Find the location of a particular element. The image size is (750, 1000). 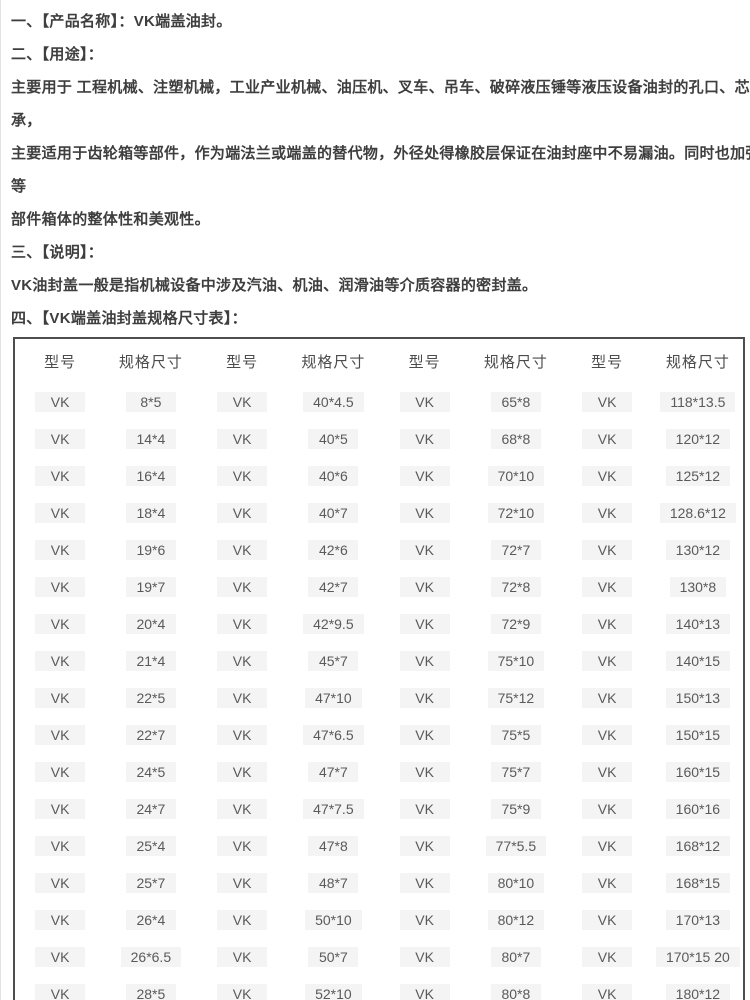

size-cell: 22*5 is located at coordinates (150, 697).